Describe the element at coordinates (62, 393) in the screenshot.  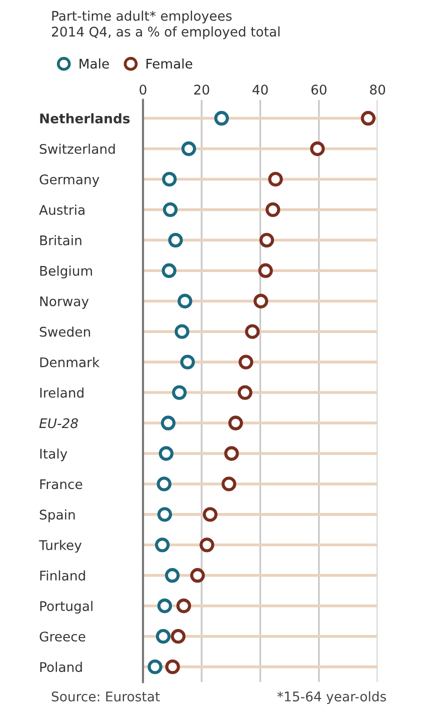
I see `y-tick-label: Ireland` at that location.